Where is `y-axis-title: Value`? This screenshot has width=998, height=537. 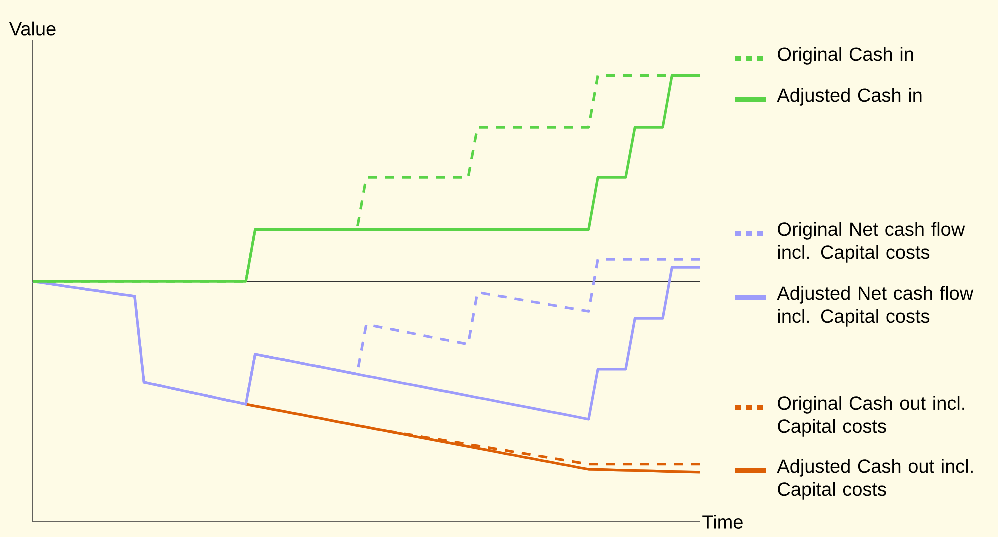
y-axis-title: Value is located at coordinates (33, 29).